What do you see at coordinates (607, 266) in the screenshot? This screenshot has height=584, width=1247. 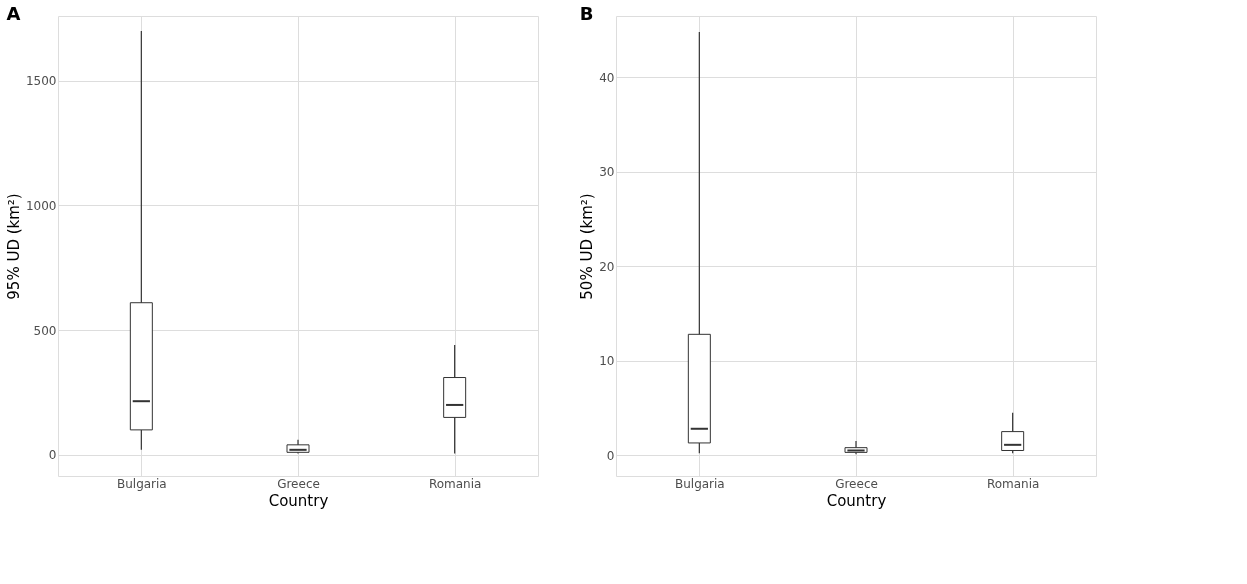 I see `y-tick-label: 20` at bounding box center [607, 266].